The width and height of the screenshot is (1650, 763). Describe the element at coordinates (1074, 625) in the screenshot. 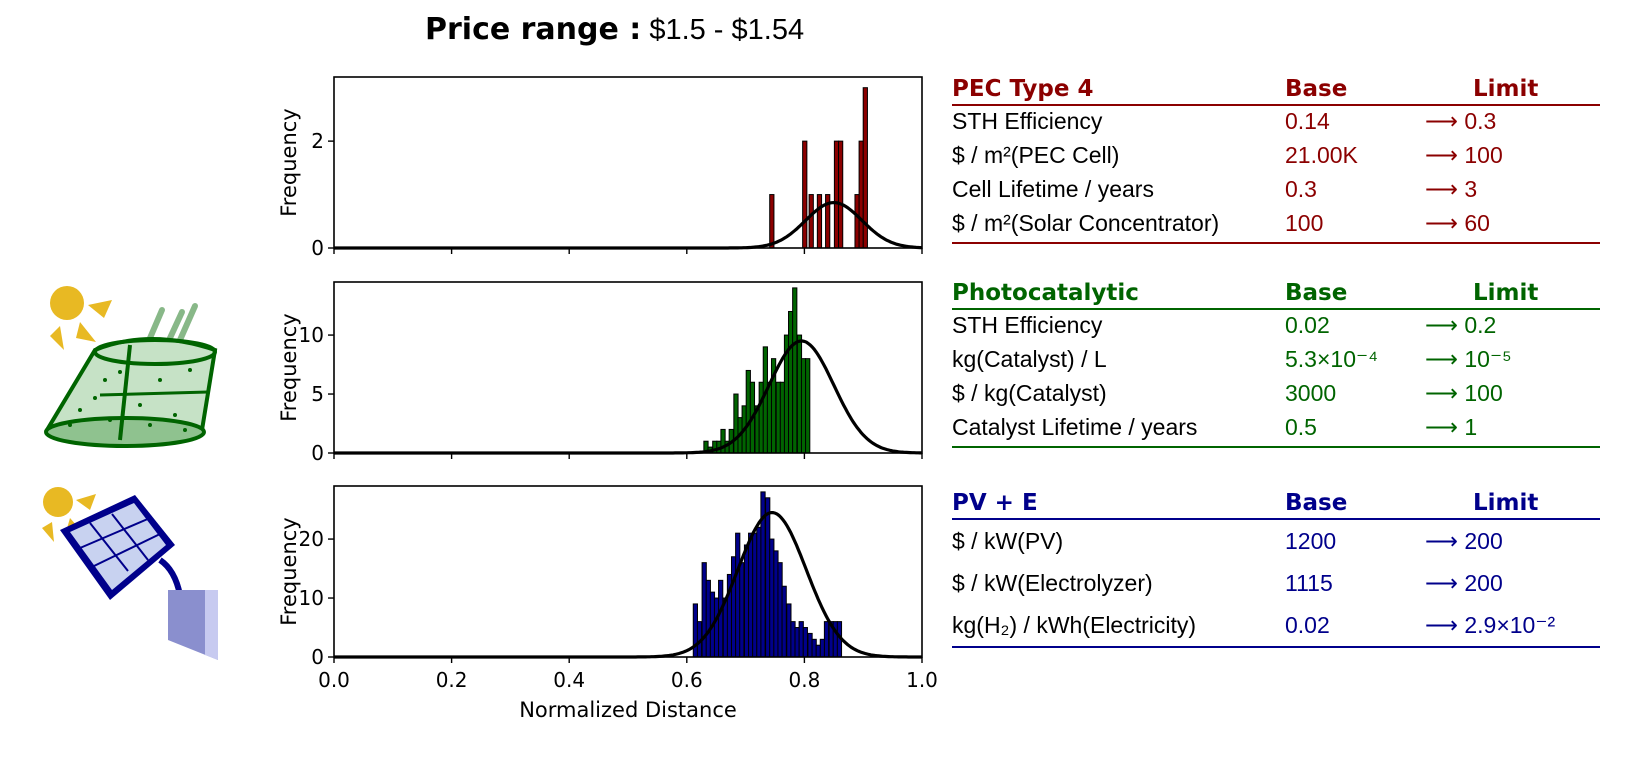

I see `param-label: kg(H₂) / kWh(Electricity)` at that location.